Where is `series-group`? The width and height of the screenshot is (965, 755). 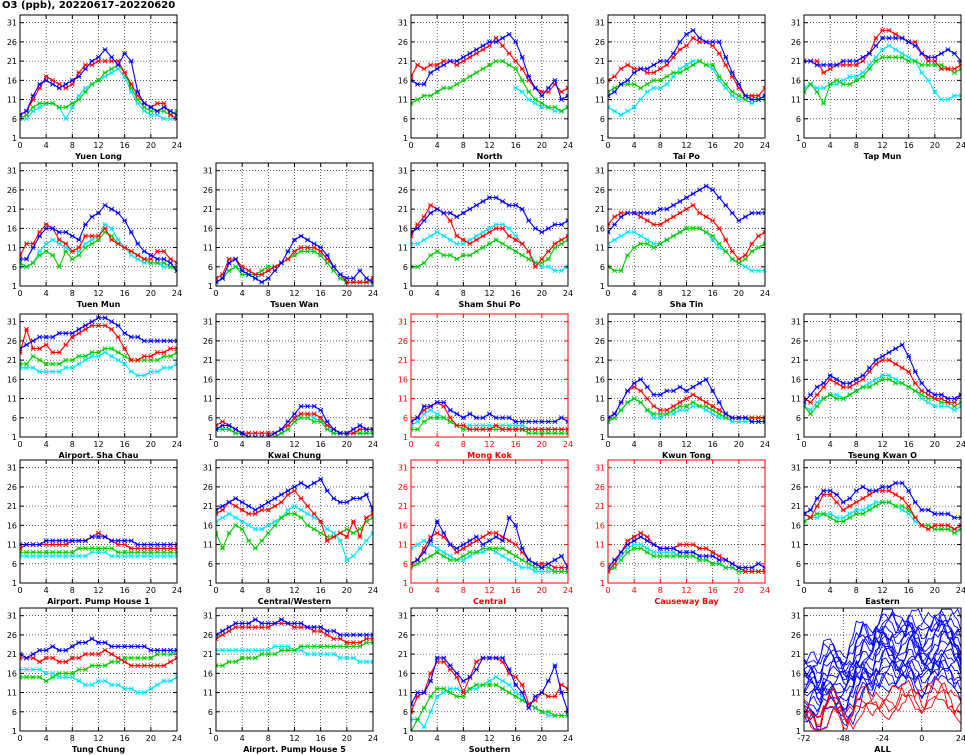 series-group is located at coordinates (882, 669).